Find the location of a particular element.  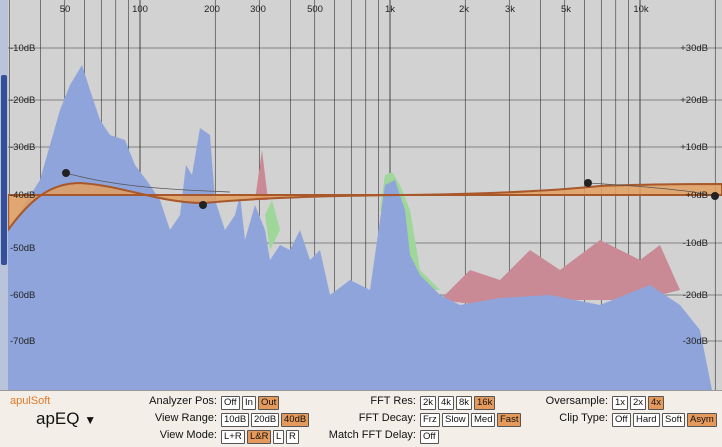

control-label: Match FFT Delay: is located at coordinates (372, 435).